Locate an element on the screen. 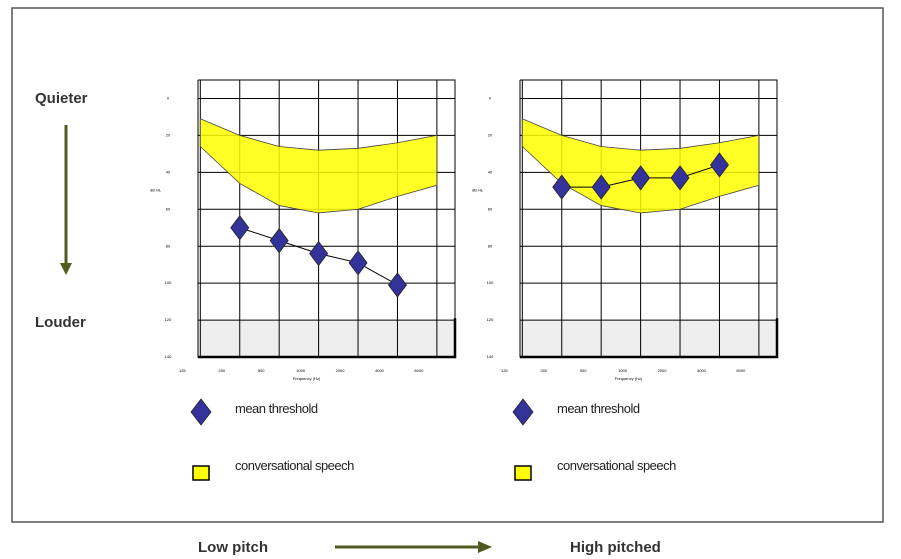 This screenshot has height=559, width=901. annotation: Louder is located at coordinates (60, 322).